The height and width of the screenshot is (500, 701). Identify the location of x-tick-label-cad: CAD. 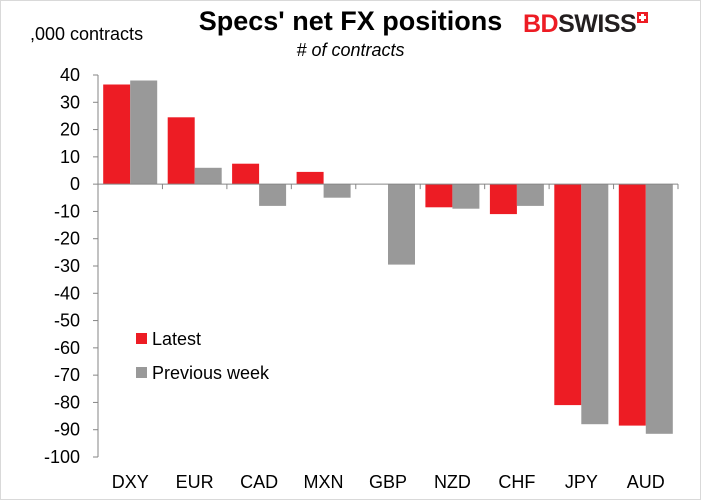
(259, 482).